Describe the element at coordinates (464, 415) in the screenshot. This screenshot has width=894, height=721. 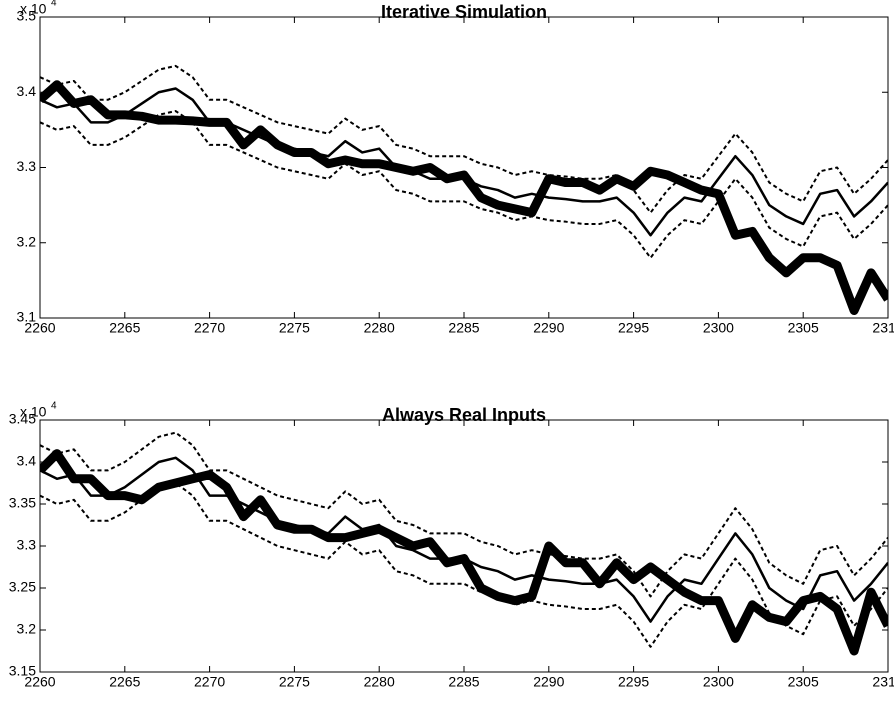
I see `chart-title: Always Real Inputs` at that location.